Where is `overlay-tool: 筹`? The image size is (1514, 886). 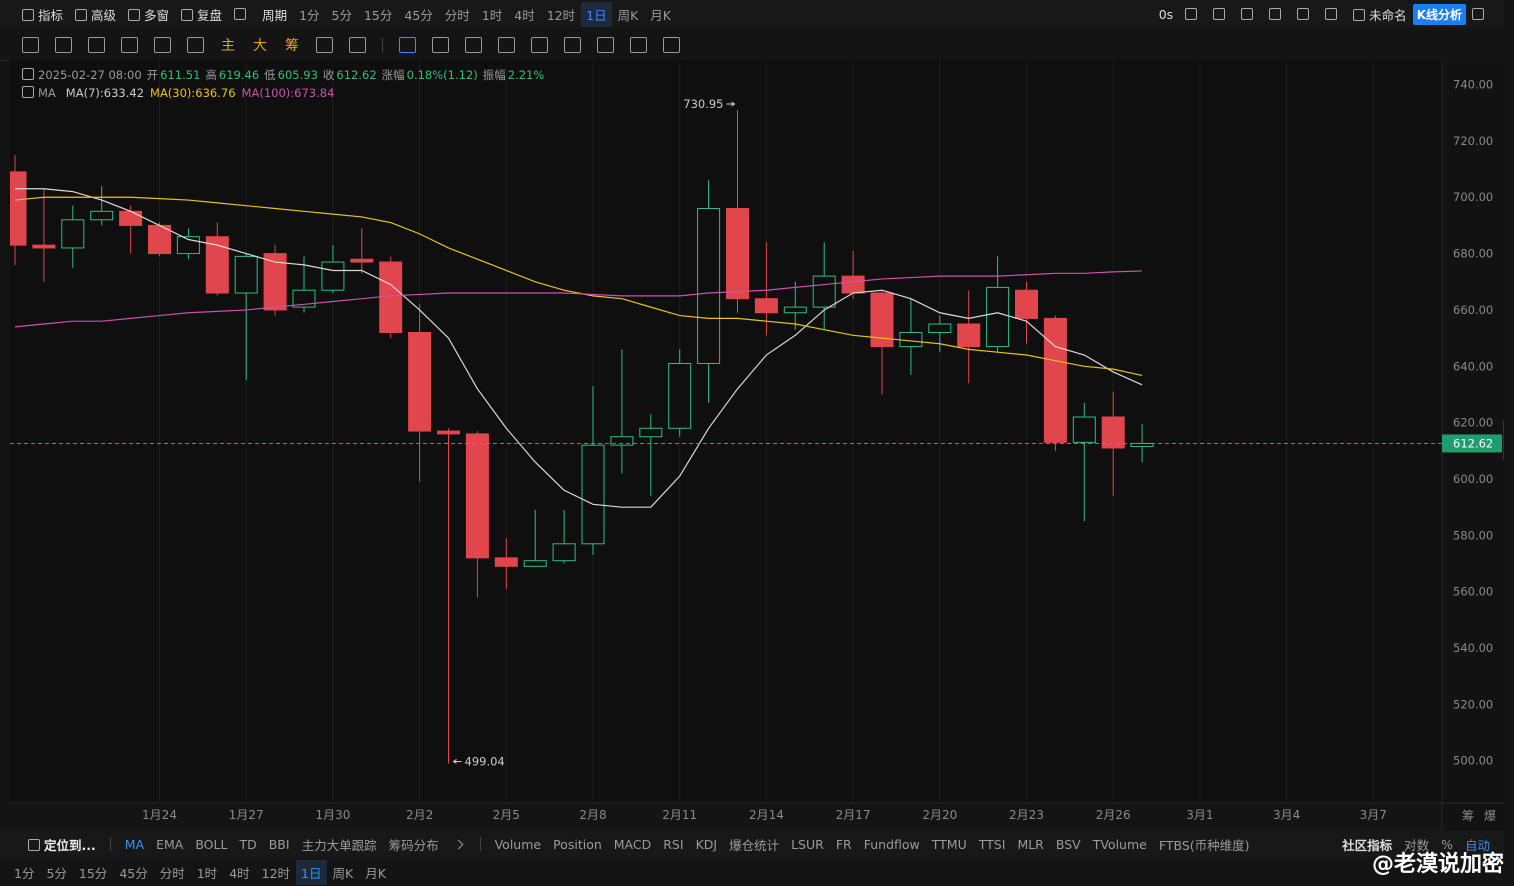 overlay-tool: 筹 is located at coordinates (292, 46).